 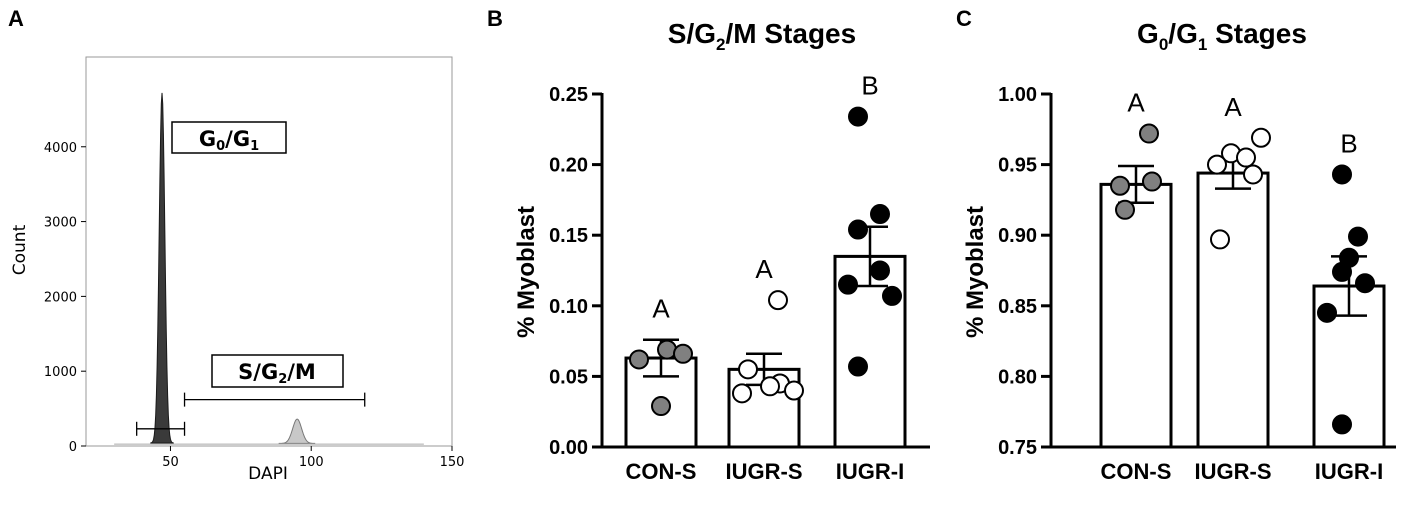 I want to click on y-tick-label: 0.80, so click(x=1017, y=377).